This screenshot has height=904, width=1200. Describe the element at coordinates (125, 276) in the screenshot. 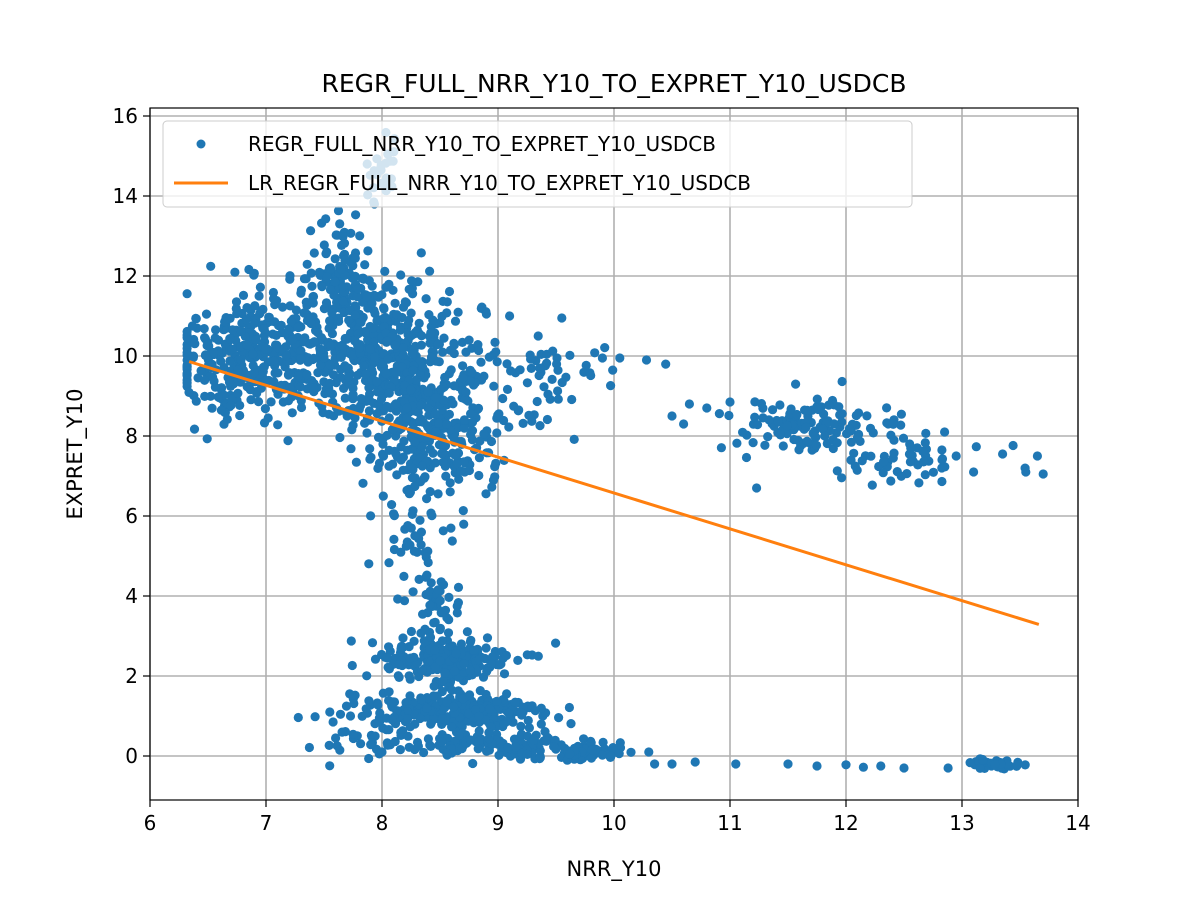

I see `y-tick-label: 12` at that location.